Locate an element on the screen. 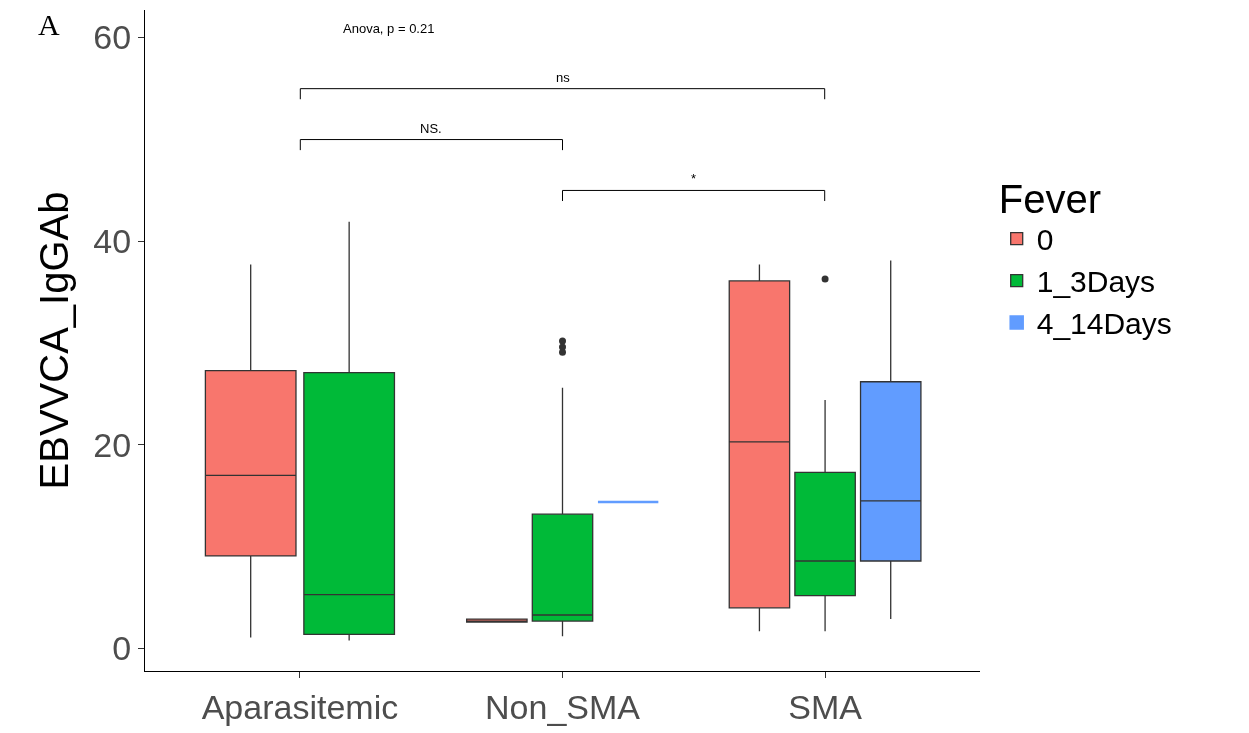 Image resolution: width=1249 pixels, height=733 pixels. y-tick-label: 60 is located at coordinates (112, 37).